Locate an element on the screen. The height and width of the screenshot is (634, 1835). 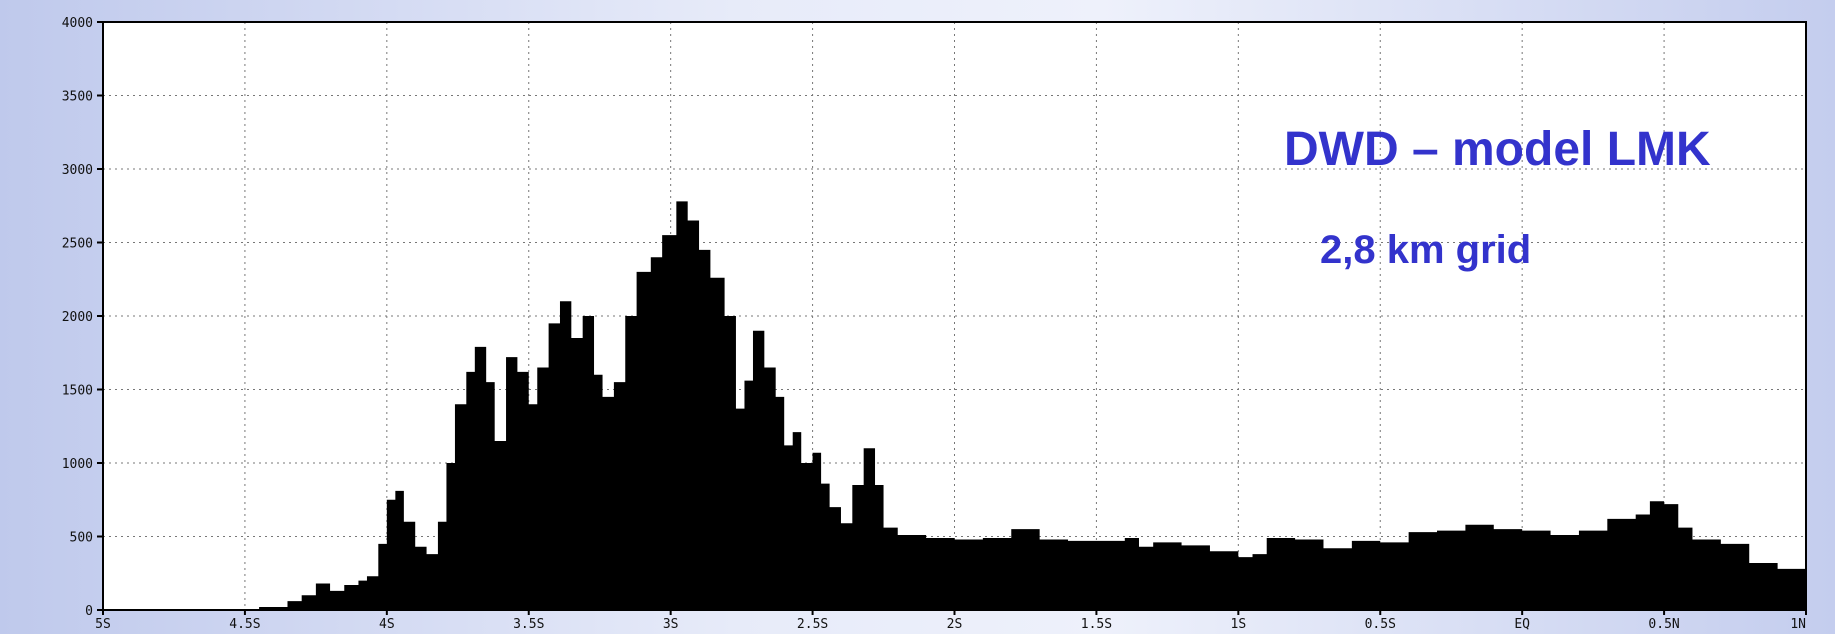
y-tick-label: 0 is located at coordinates (89, 611).